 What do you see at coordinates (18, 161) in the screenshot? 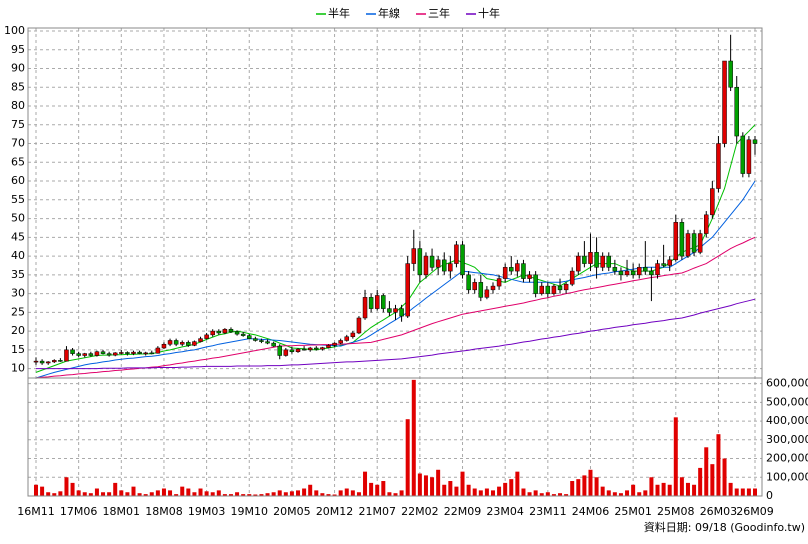
I see `y-tick-label: 65` at bounding box center [18, 161].